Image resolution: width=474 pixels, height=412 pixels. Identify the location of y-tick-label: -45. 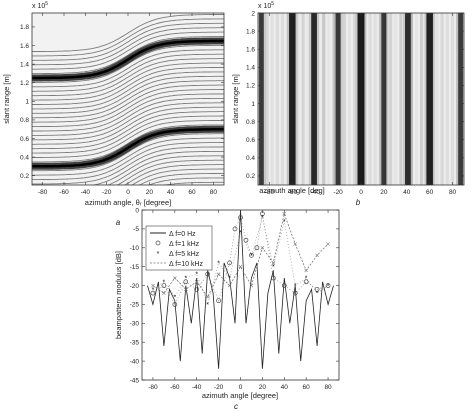
(135, 380).